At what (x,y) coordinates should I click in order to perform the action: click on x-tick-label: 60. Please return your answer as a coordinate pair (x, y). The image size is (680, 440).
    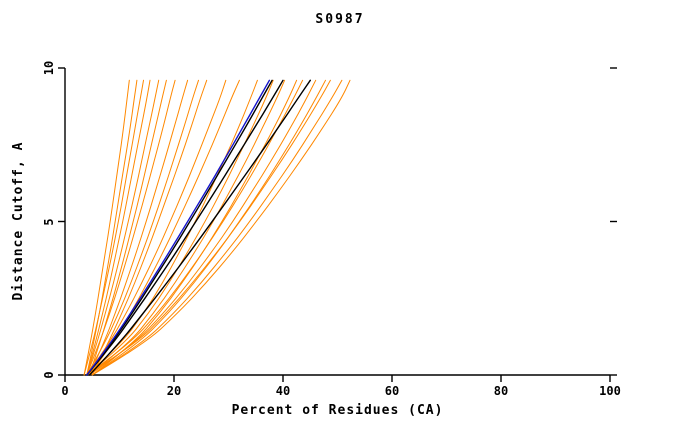
    Looking at the image, I should click on (392, 391).